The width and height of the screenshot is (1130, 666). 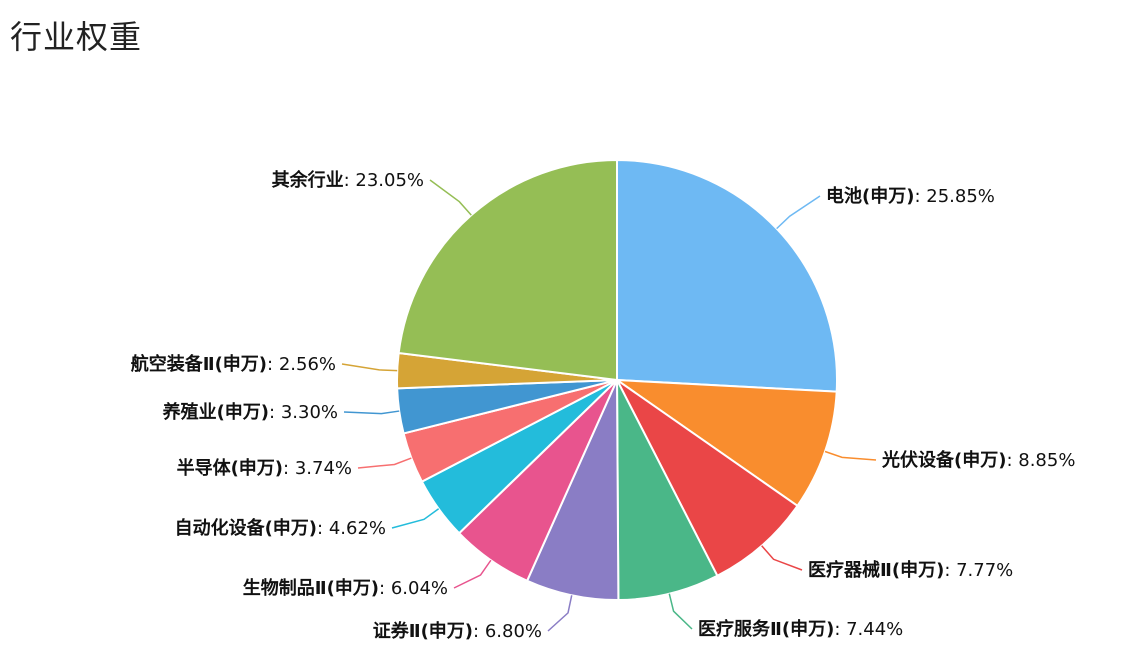 I want to click on slice-label: 证券Ⅱ(申万): 6.80%, so click(x=457, y=631).